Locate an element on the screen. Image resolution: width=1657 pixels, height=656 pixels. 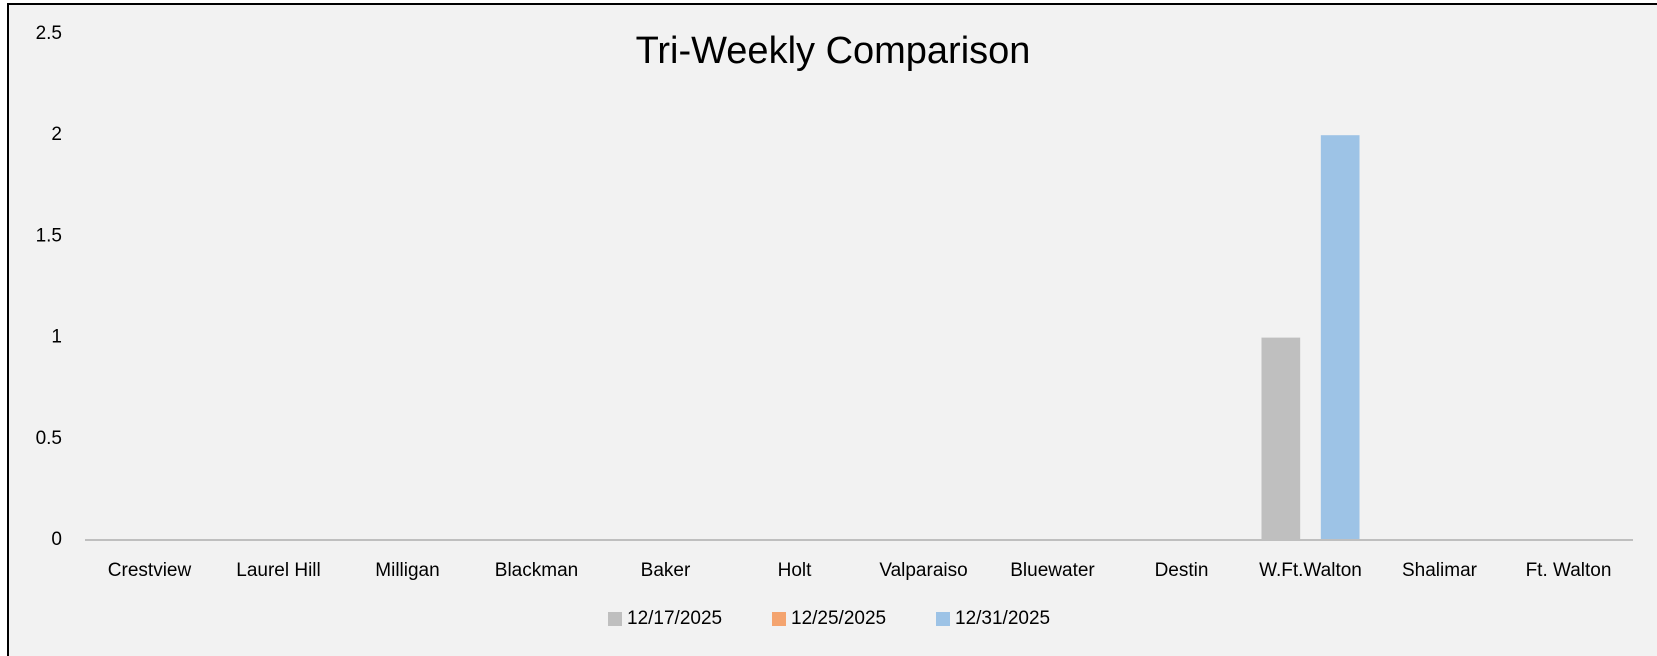
x-tick-label: Holt is located at coordinates (795, 570).